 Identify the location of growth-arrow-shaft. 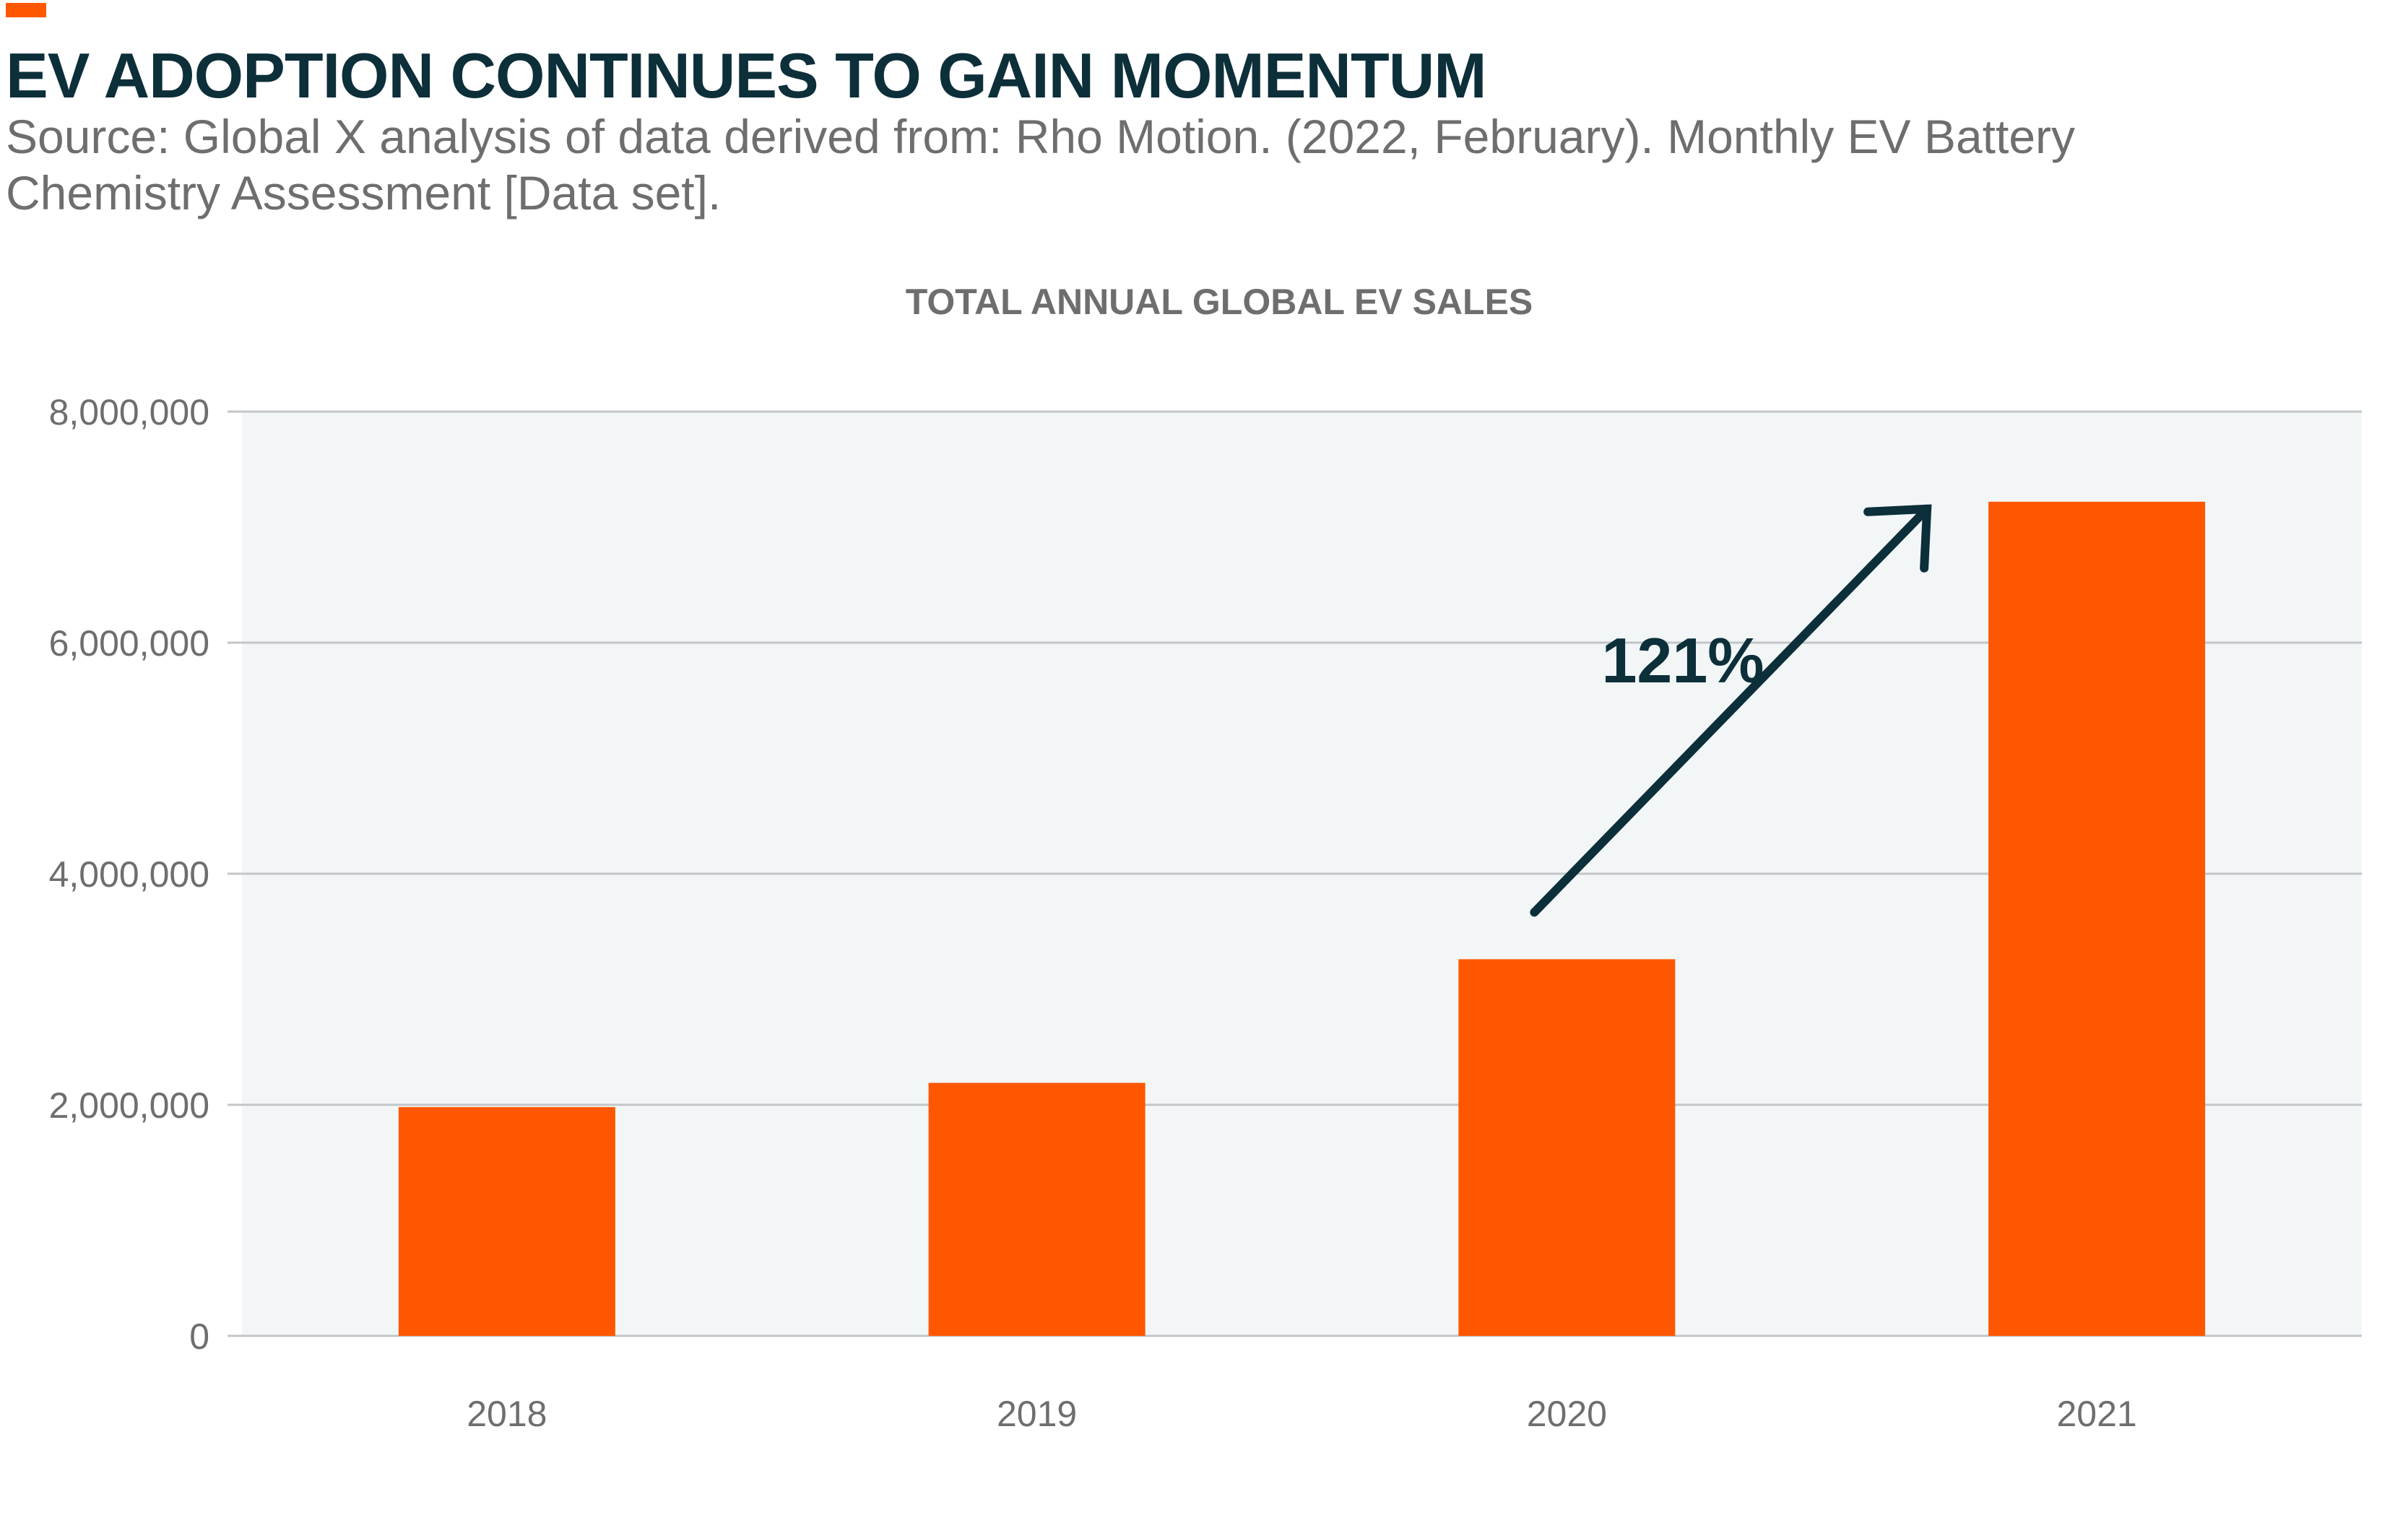
(1731, 710).